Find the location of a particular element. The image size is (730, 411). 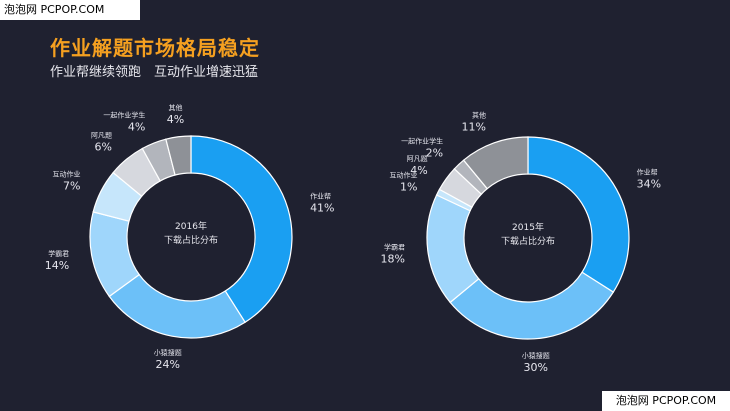

slice-value: 34% is located at coordinates (649, 183).